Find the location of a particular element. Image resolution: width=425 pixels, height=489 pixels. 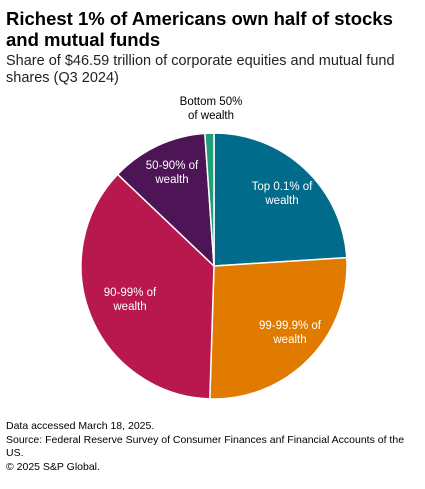

copyright-note: © 2025 S&P Global. is located at coordinates (53, 466).